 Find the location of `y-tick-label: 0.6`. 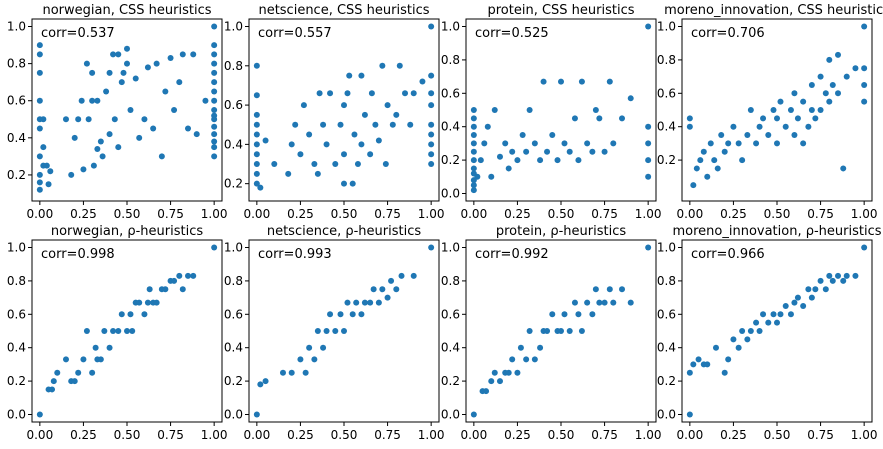

y-tick-label: 0.6 is located at coordinates (666, 93).